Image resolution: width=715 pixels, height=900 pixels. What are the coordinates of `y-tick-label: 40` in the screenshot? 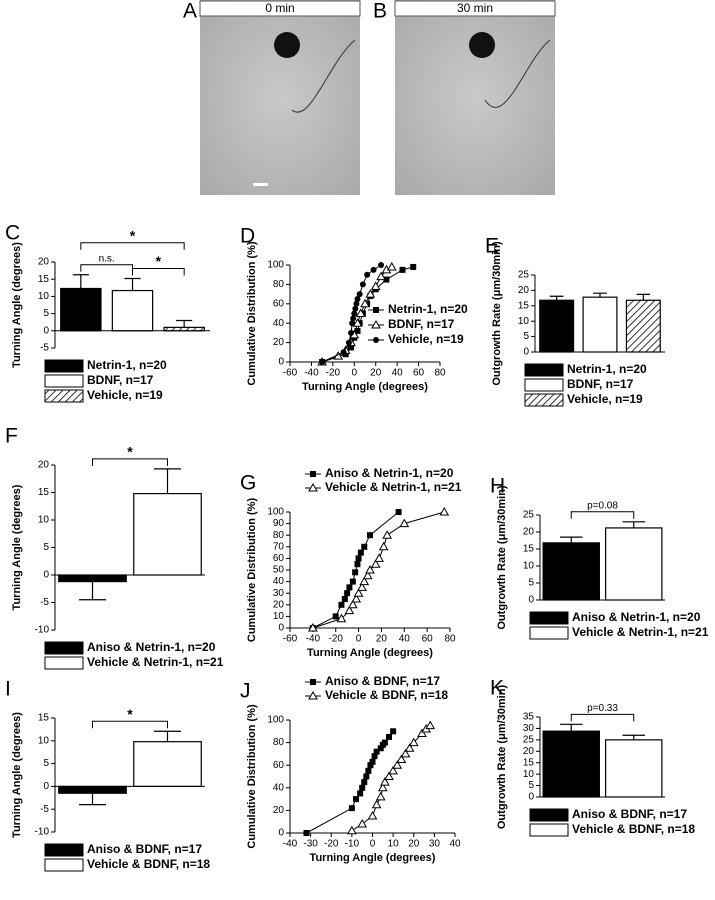 It's located at (279, 323).